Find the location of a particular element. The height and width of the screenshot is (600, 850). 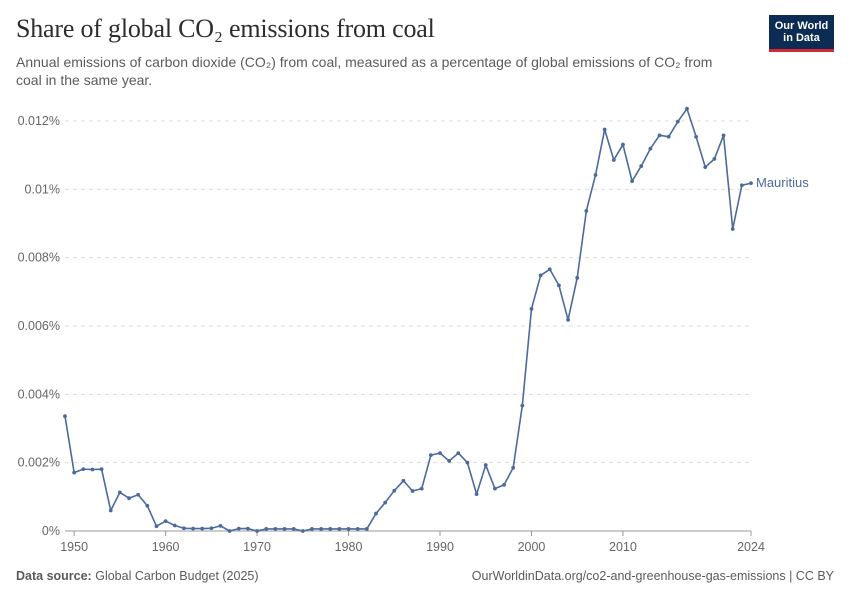

data-source: Data source: Global Carbon Budget (2025) is located at coordinates (137, 576).